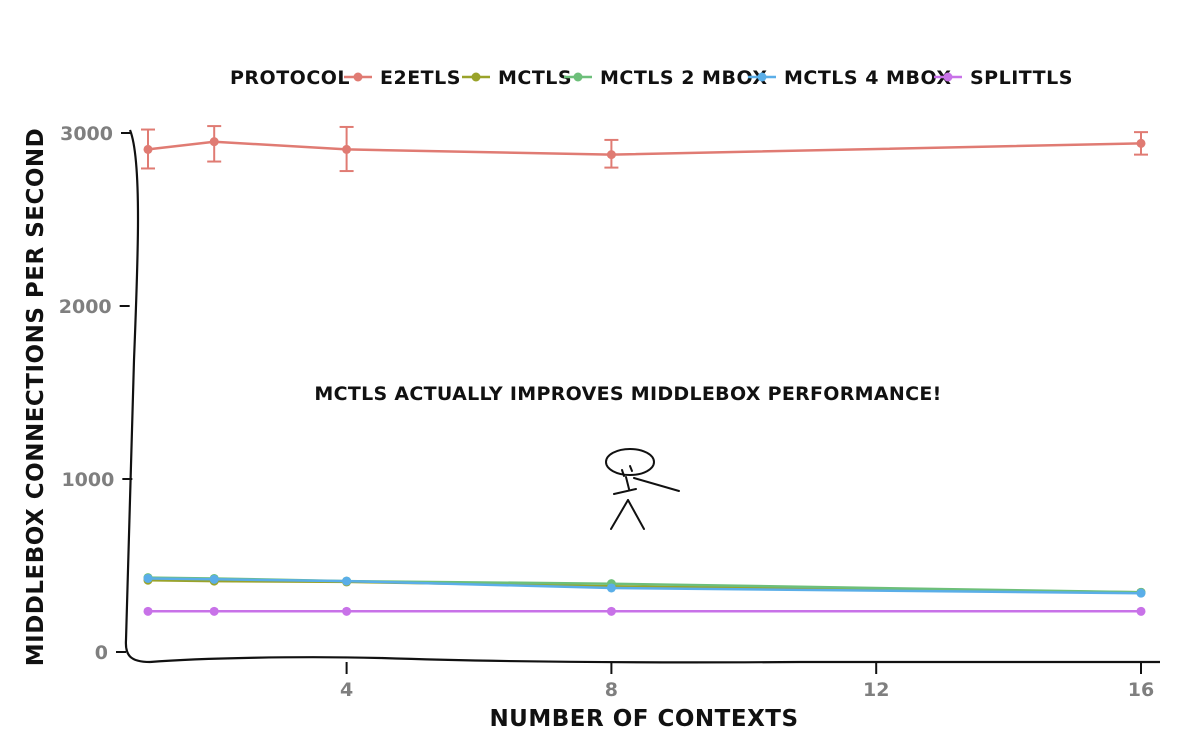 This screenshot has height=750, width=1200. I want to click on x-tick-label: 16, so click(1141, 690).